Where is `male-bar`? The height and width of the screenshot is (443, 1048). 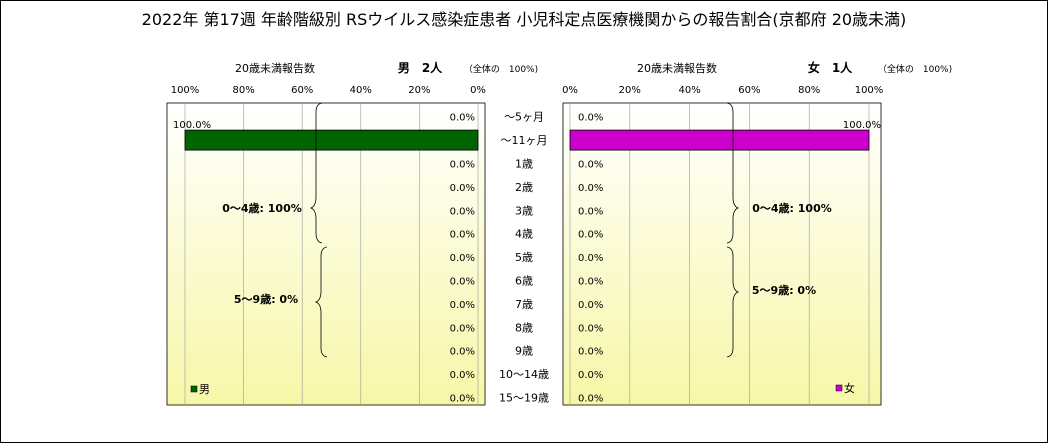 male-bar is located at coordinates (331, 140).